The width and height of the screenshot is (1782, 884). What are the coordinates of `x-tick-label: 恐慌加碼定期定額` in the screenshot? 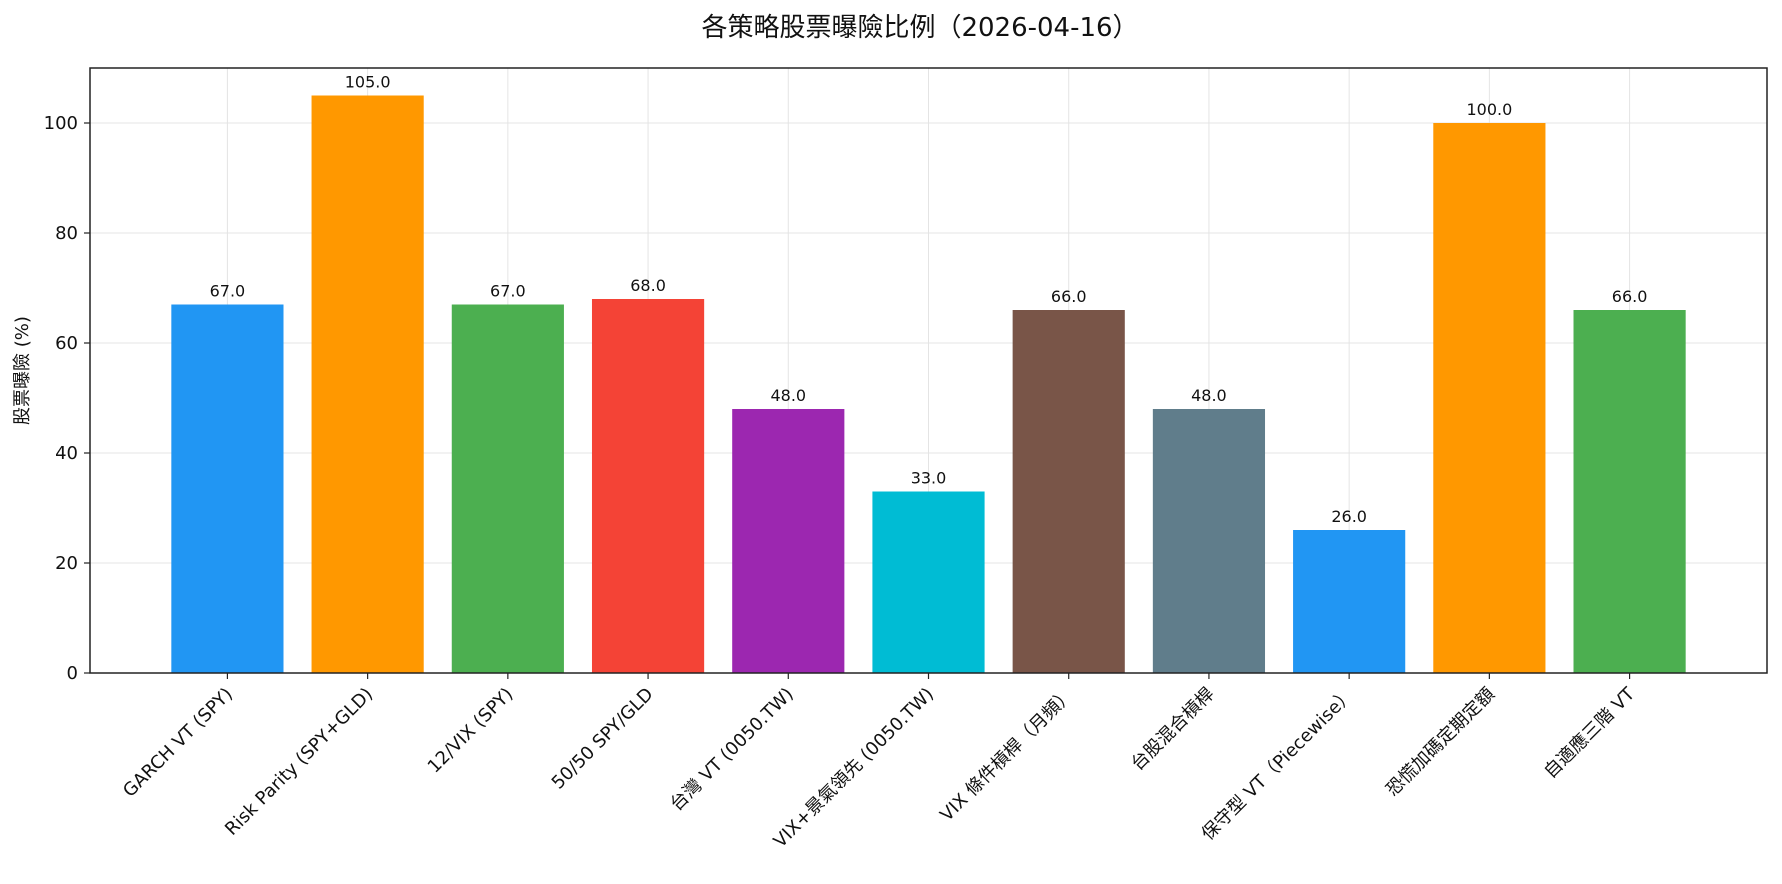 It's located at (1440, 742).